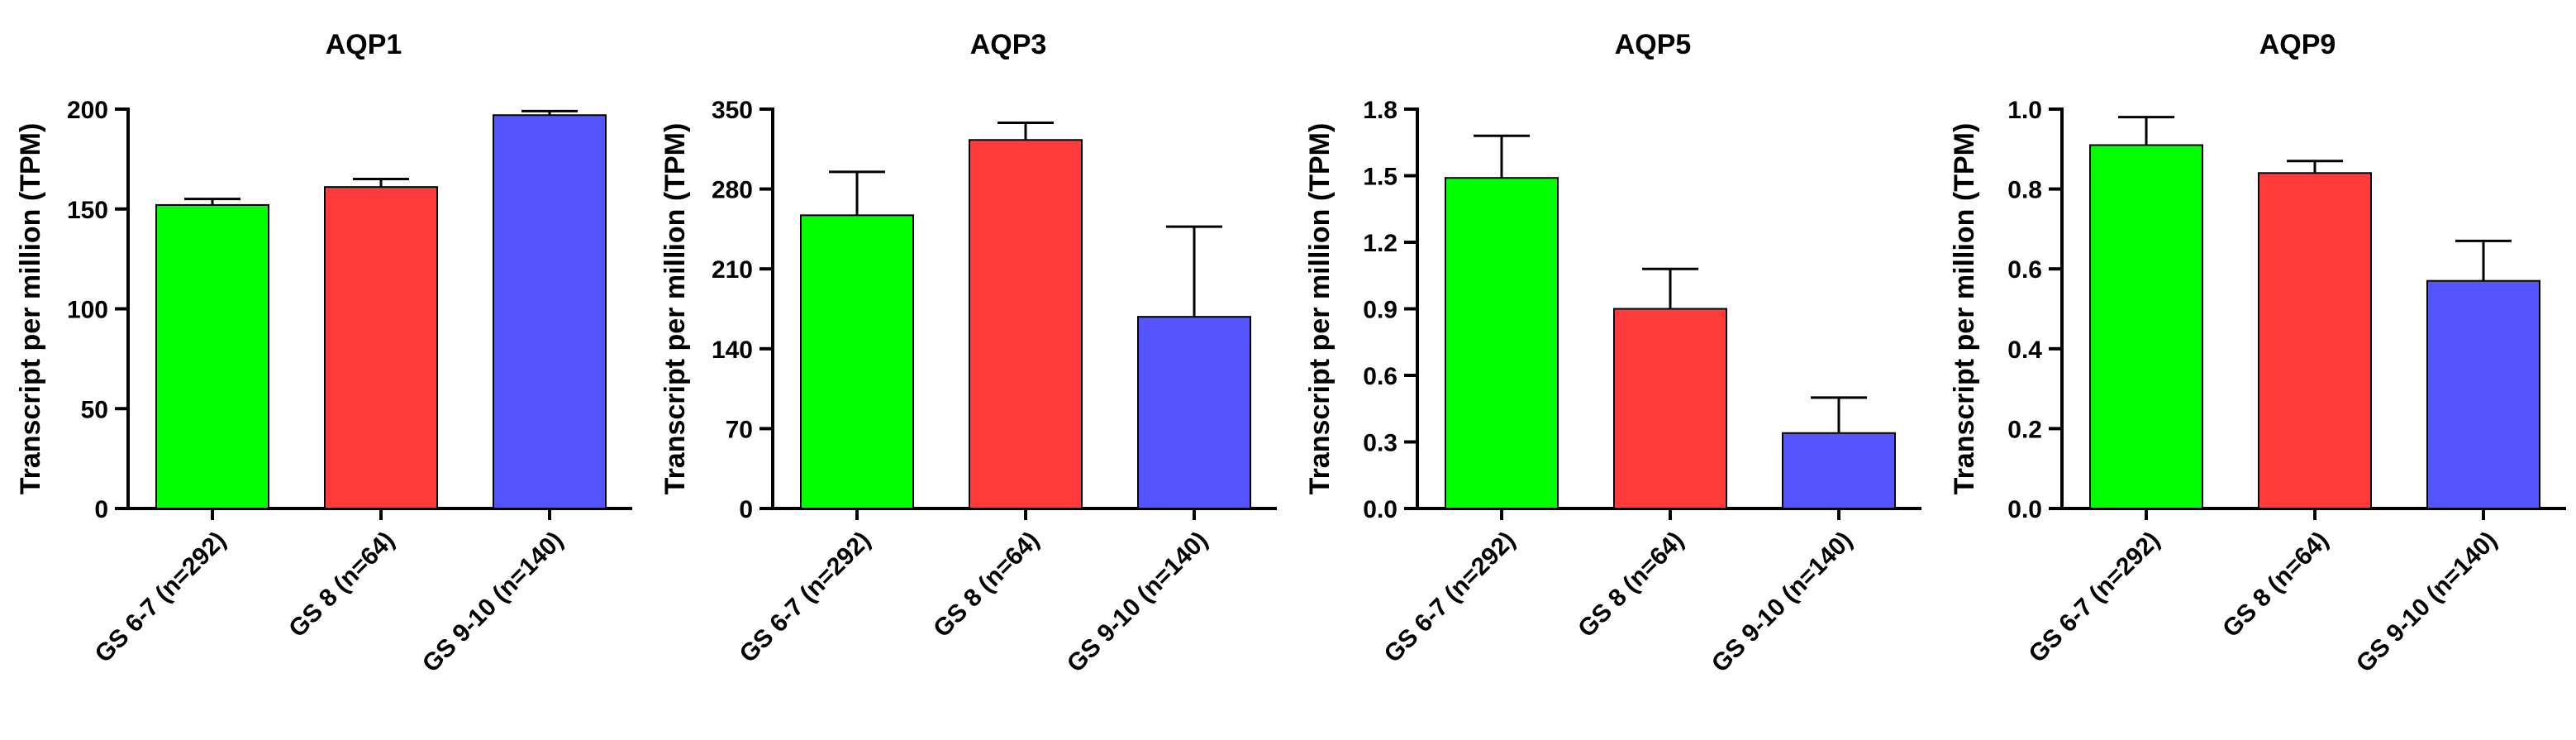 This screenshot has width=2576, height=740. I want to click on chart-title: AQP5, so click(1654, 44).